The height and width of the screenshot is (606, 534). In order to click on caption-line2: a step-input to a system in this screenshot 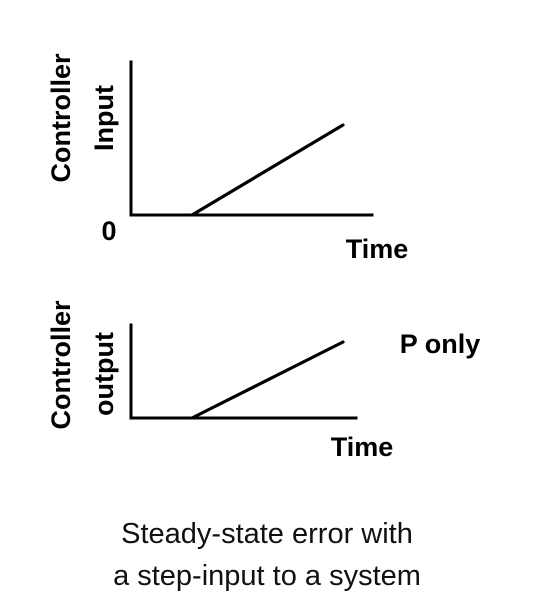, I will do `click(267, 576)`.